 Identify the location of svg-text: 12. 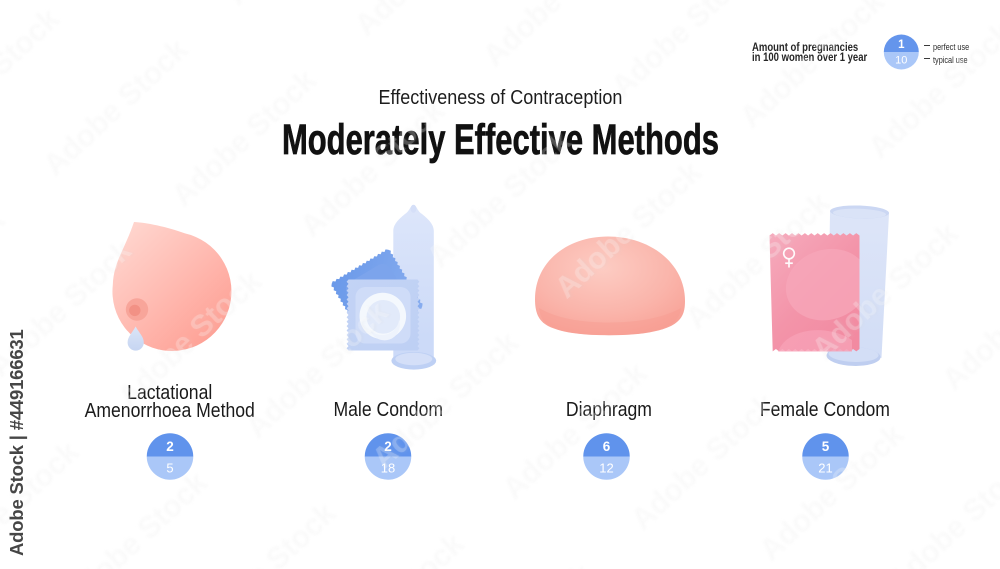
(606, 468).